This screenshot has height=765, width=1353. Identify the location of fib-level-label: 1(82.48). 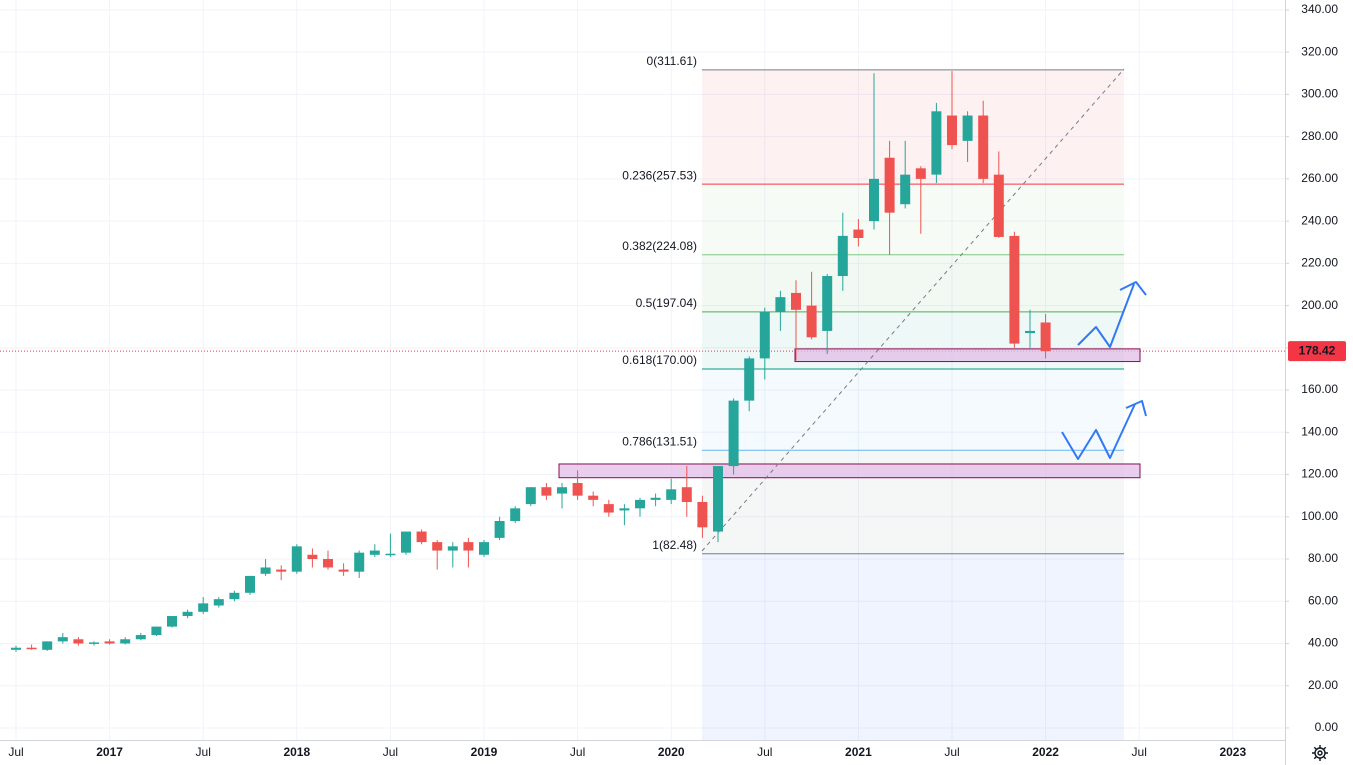
(674, 545).